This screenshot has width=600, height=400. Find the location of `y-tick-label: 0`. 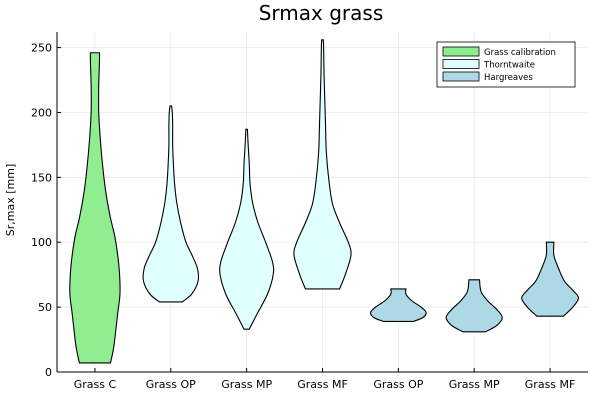

y-tick-label: 0 is located at coordinates (48, 372).